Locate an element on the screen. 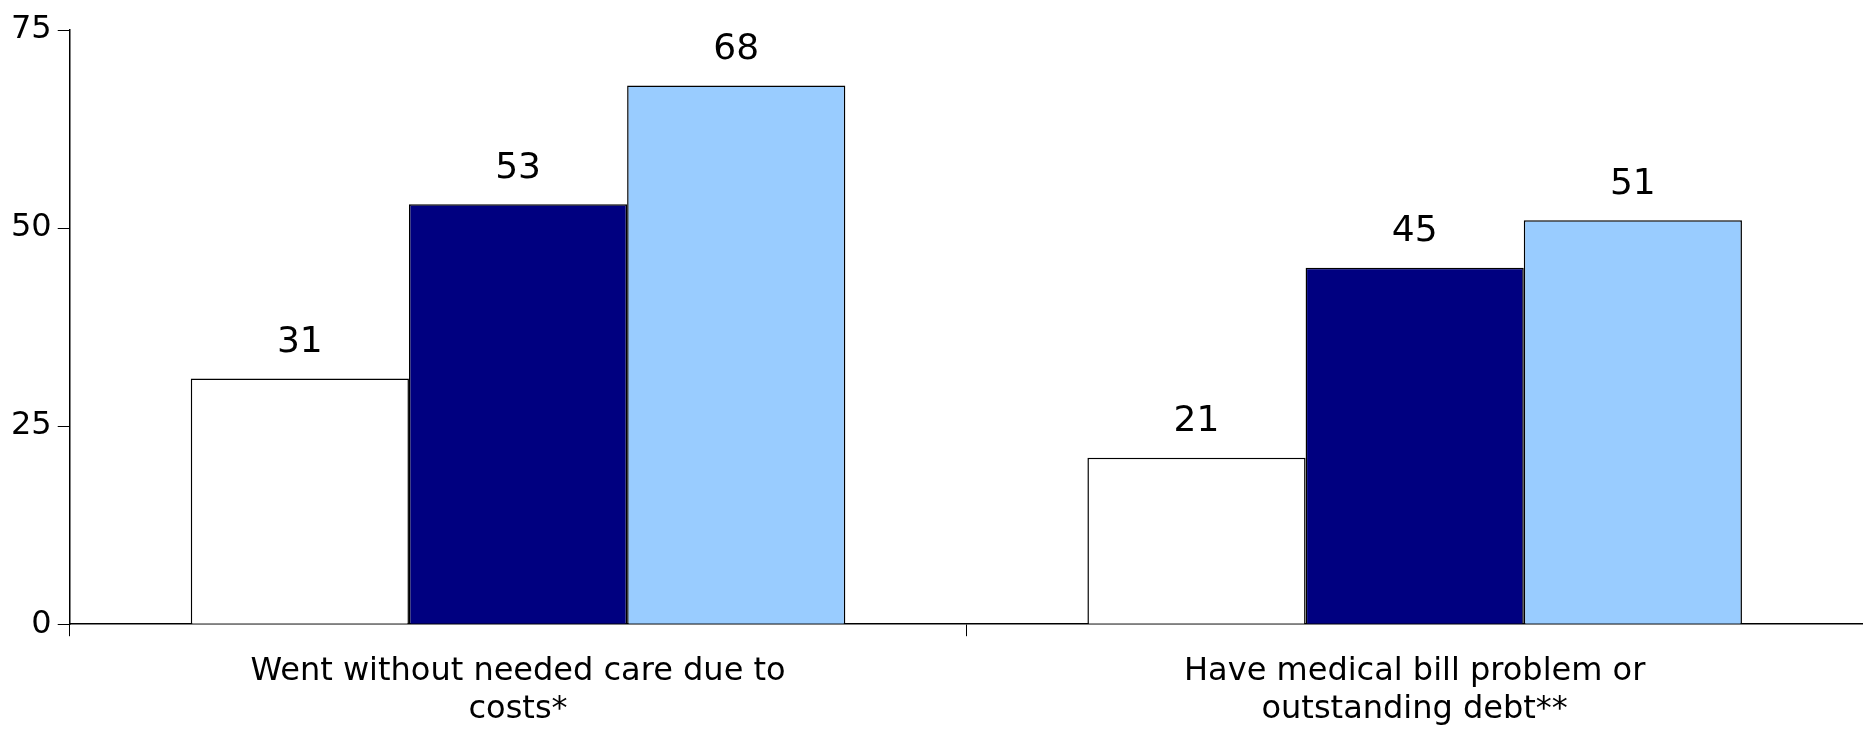  data-label: 31 is located at coordinates (299, 339).